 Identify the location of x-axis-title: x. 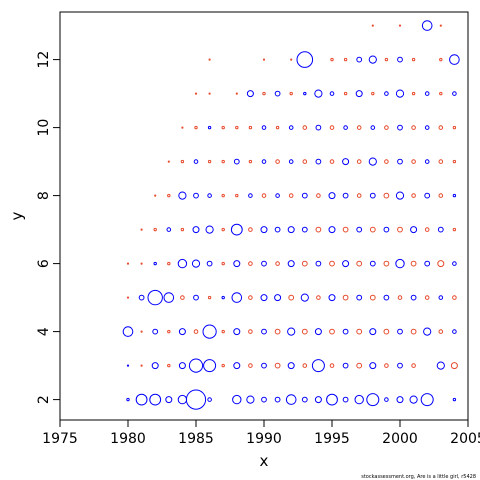
(264, 461).